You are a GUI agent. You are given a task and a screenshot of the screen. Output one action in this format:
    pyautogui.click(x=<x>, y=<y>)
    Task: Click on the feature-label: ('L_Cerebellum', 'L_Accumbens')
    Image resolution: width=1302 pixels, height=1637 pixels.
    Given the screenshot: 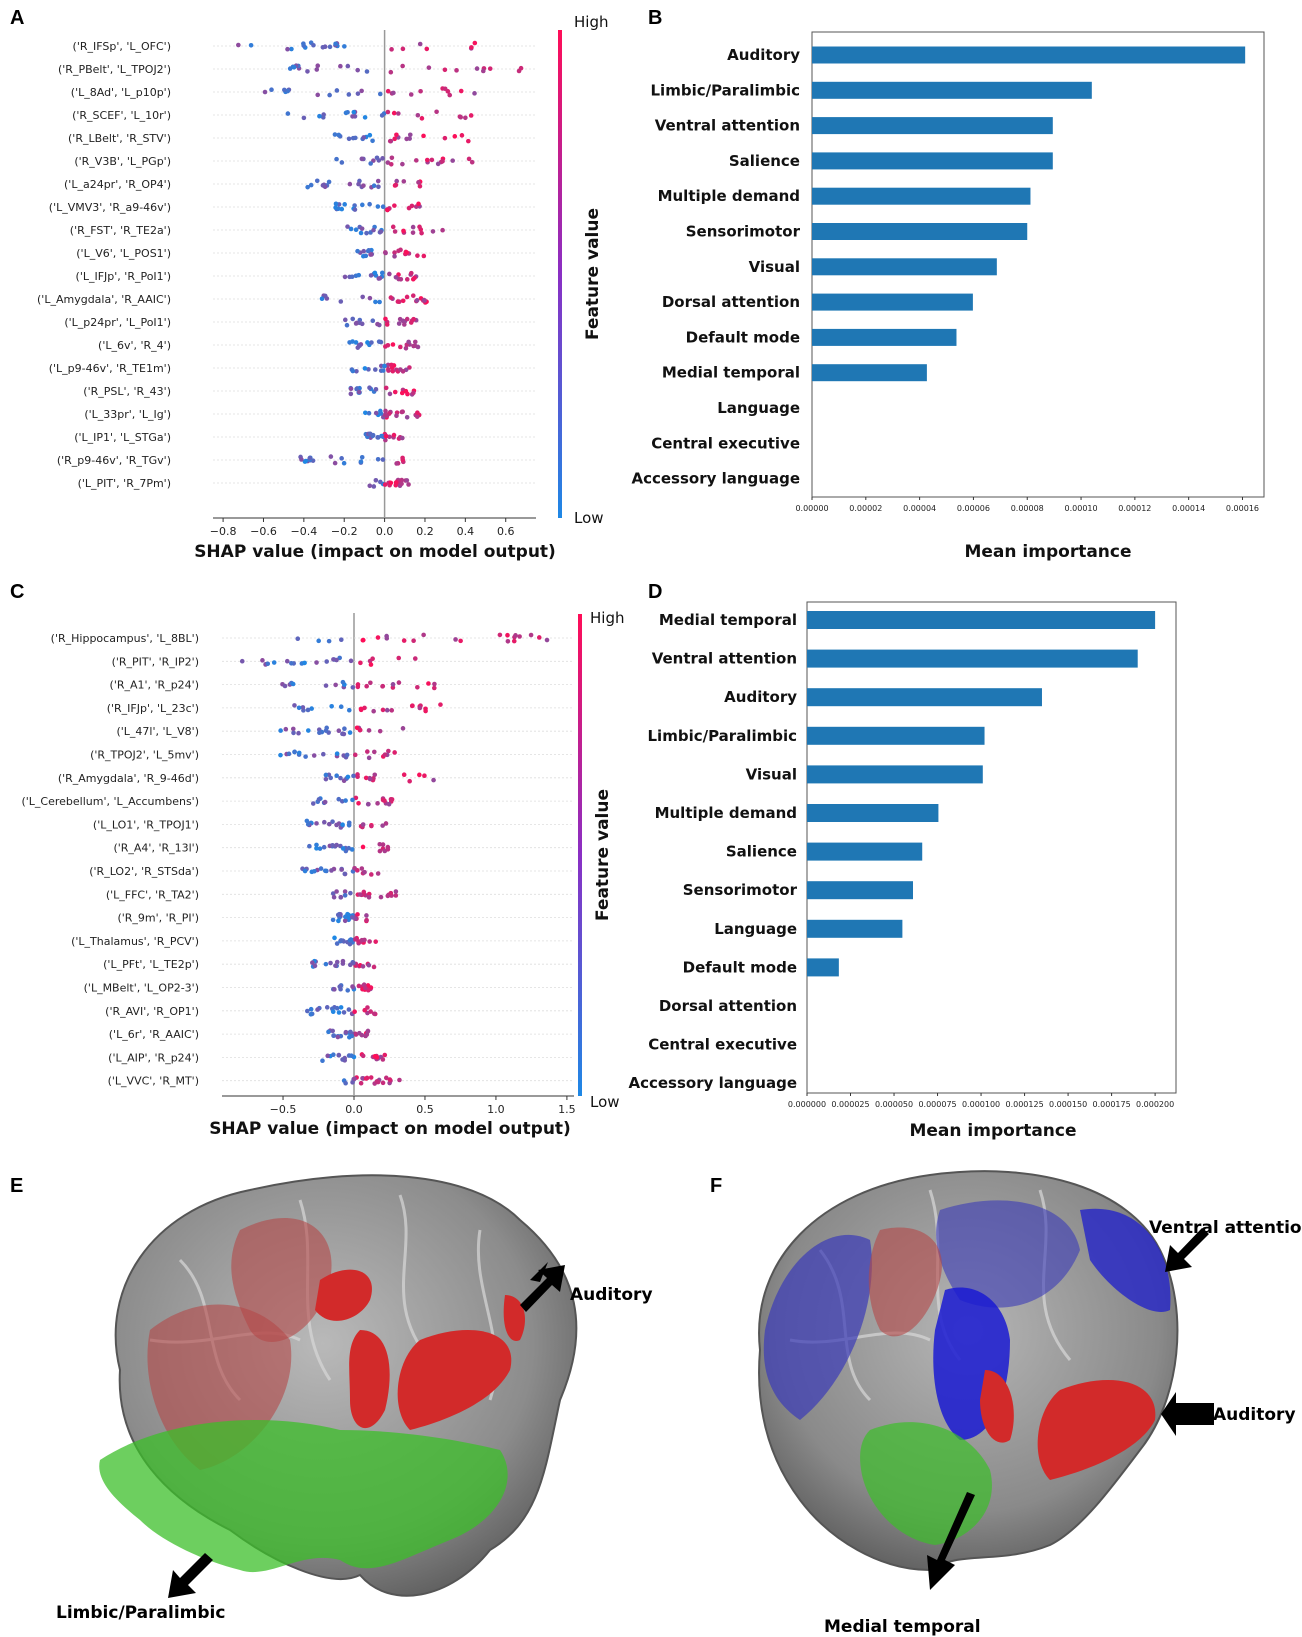 What is the action you would take?
    pyautogui.click(x=110, y=801)
    